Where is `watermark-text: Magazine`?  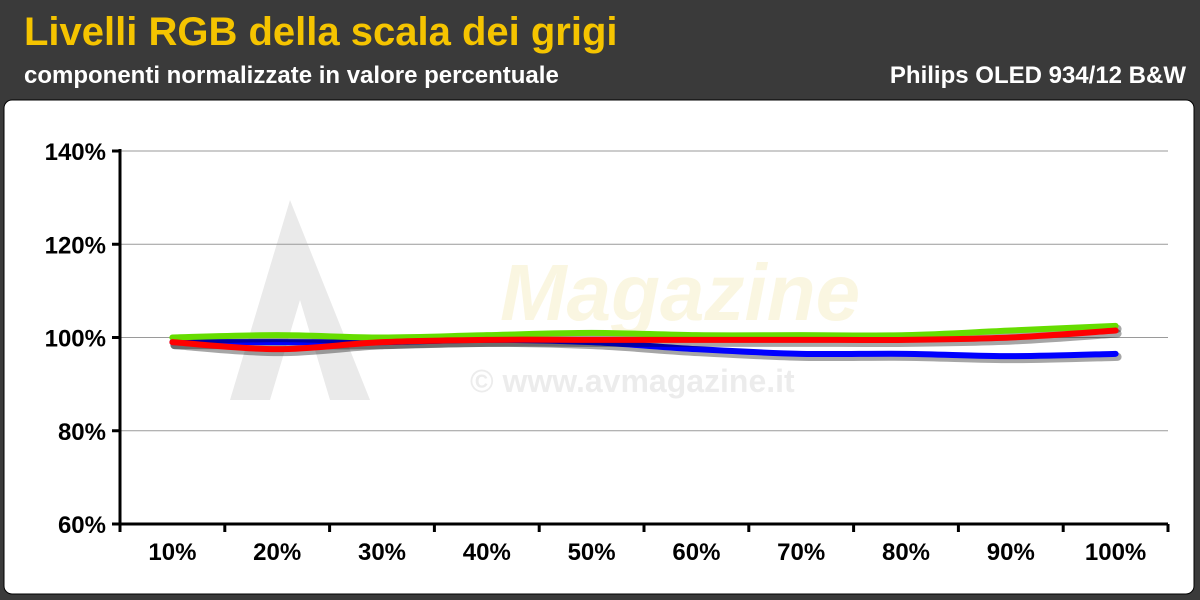
watermark-text: Magazine is located at coordinates (680, 292).